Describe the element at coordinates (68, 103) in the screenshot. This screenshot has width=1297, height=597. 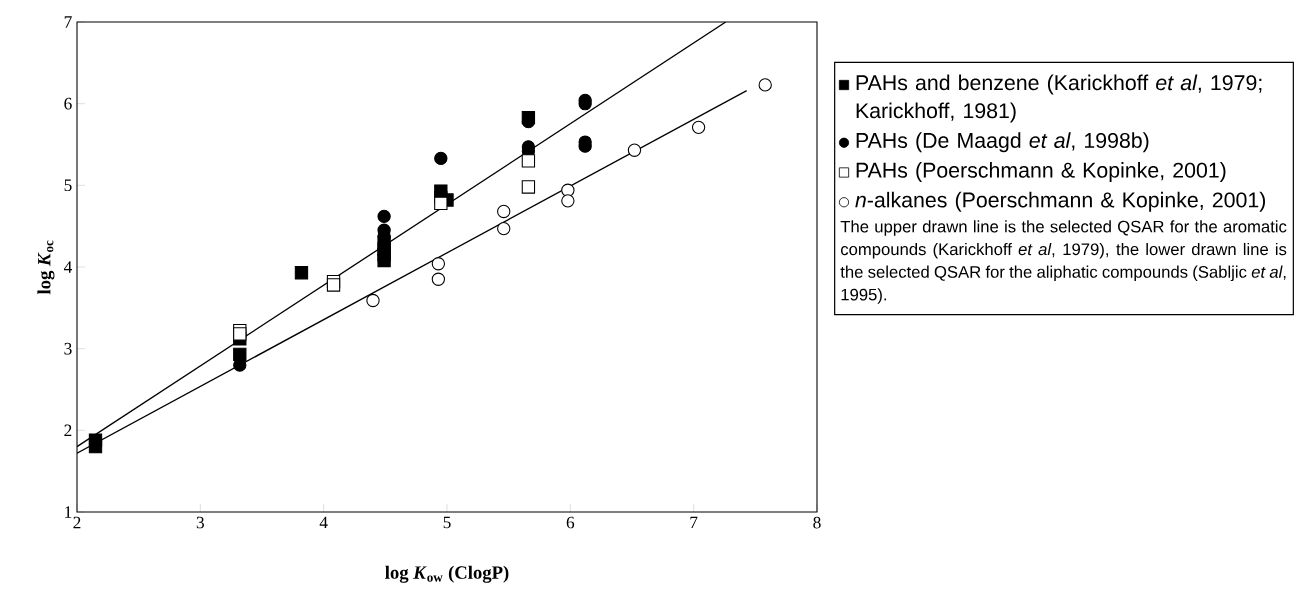
I see `y-tick-label: 6` at that location.